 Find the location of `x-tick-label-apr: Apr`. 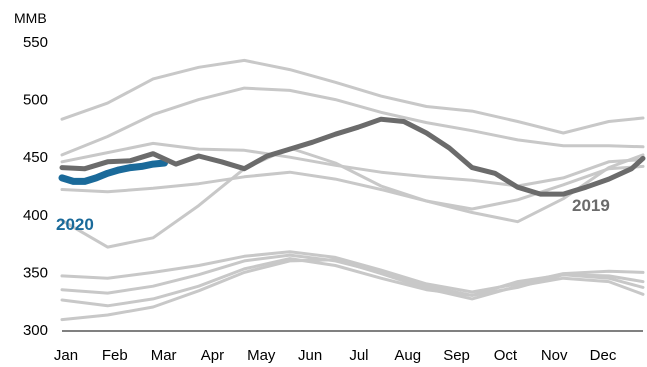

x-tick-label-apr: Apr is located at coordinates (212, 355).